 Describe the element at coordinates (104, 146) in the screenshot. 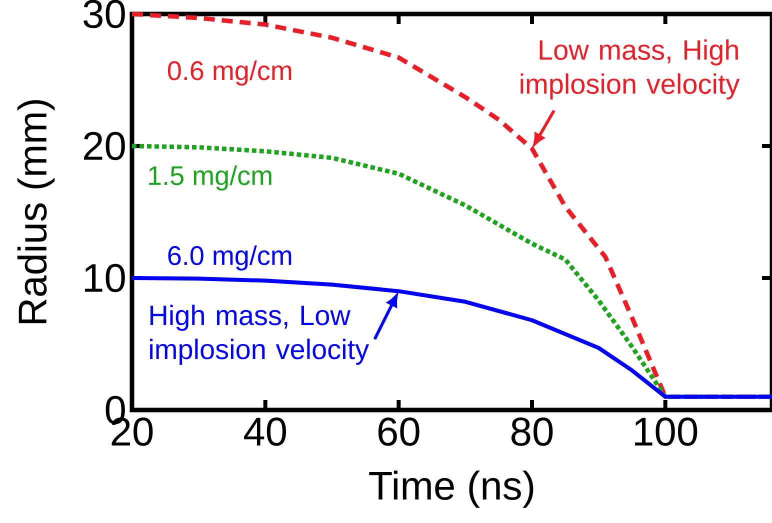

I see `y-tick-label: 20` at that location.